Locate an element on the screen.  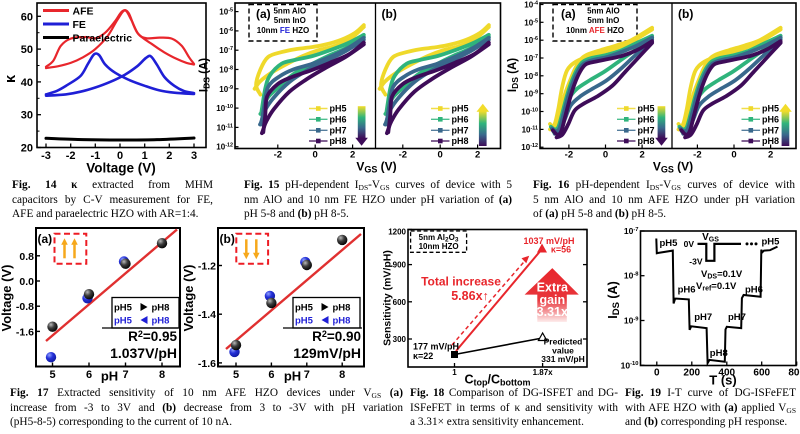
svg-text: 50 is located at coordinates (27, 50).